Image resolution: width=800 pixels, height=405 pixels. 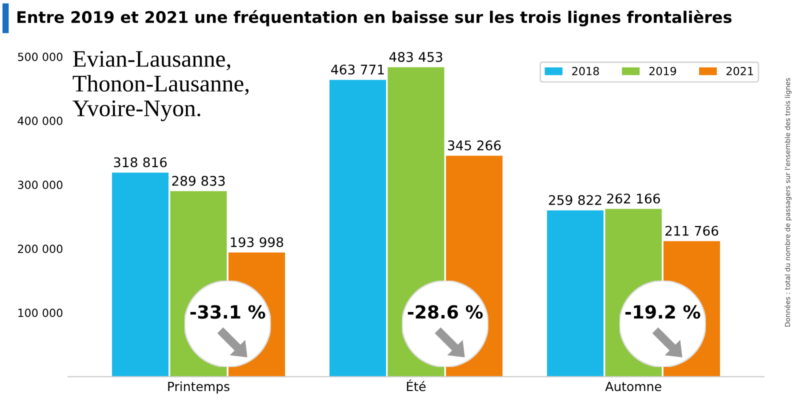 What do you see at coordinates (662, 71) in the screenshot?
I see `legend-label: 2019` at bounding box center [662, 71].